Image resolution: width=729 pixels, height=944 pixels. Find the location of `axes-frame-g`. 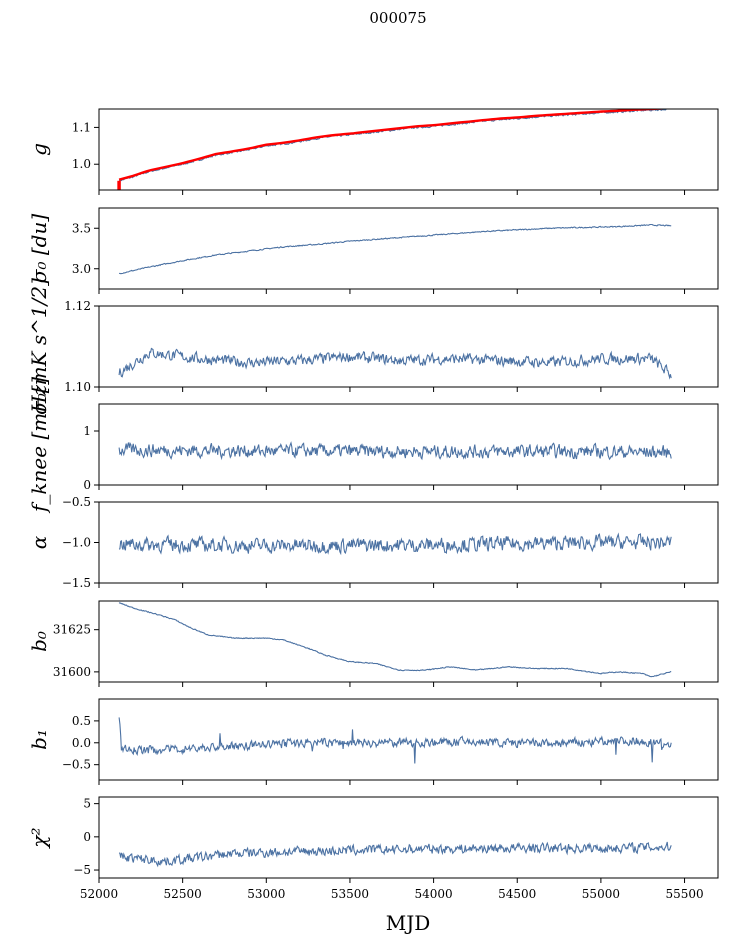

axes-frame-g is located at coordinates (408, 149).